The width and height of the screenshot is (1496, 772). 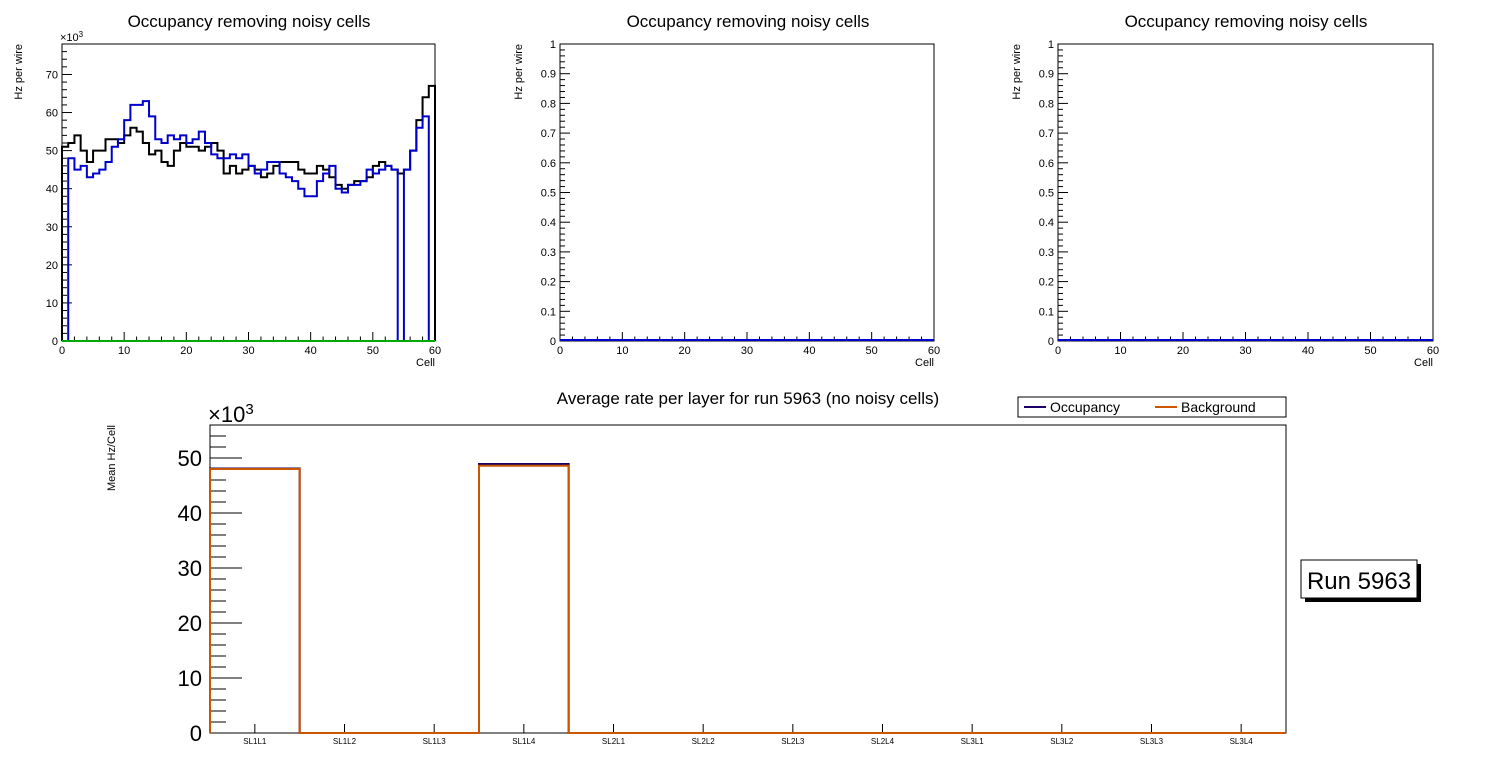 What do you see at coordinates (435, 741) in the screenshot?
I see `x-category-label: SL1L3` at bounding box center [435, 741].